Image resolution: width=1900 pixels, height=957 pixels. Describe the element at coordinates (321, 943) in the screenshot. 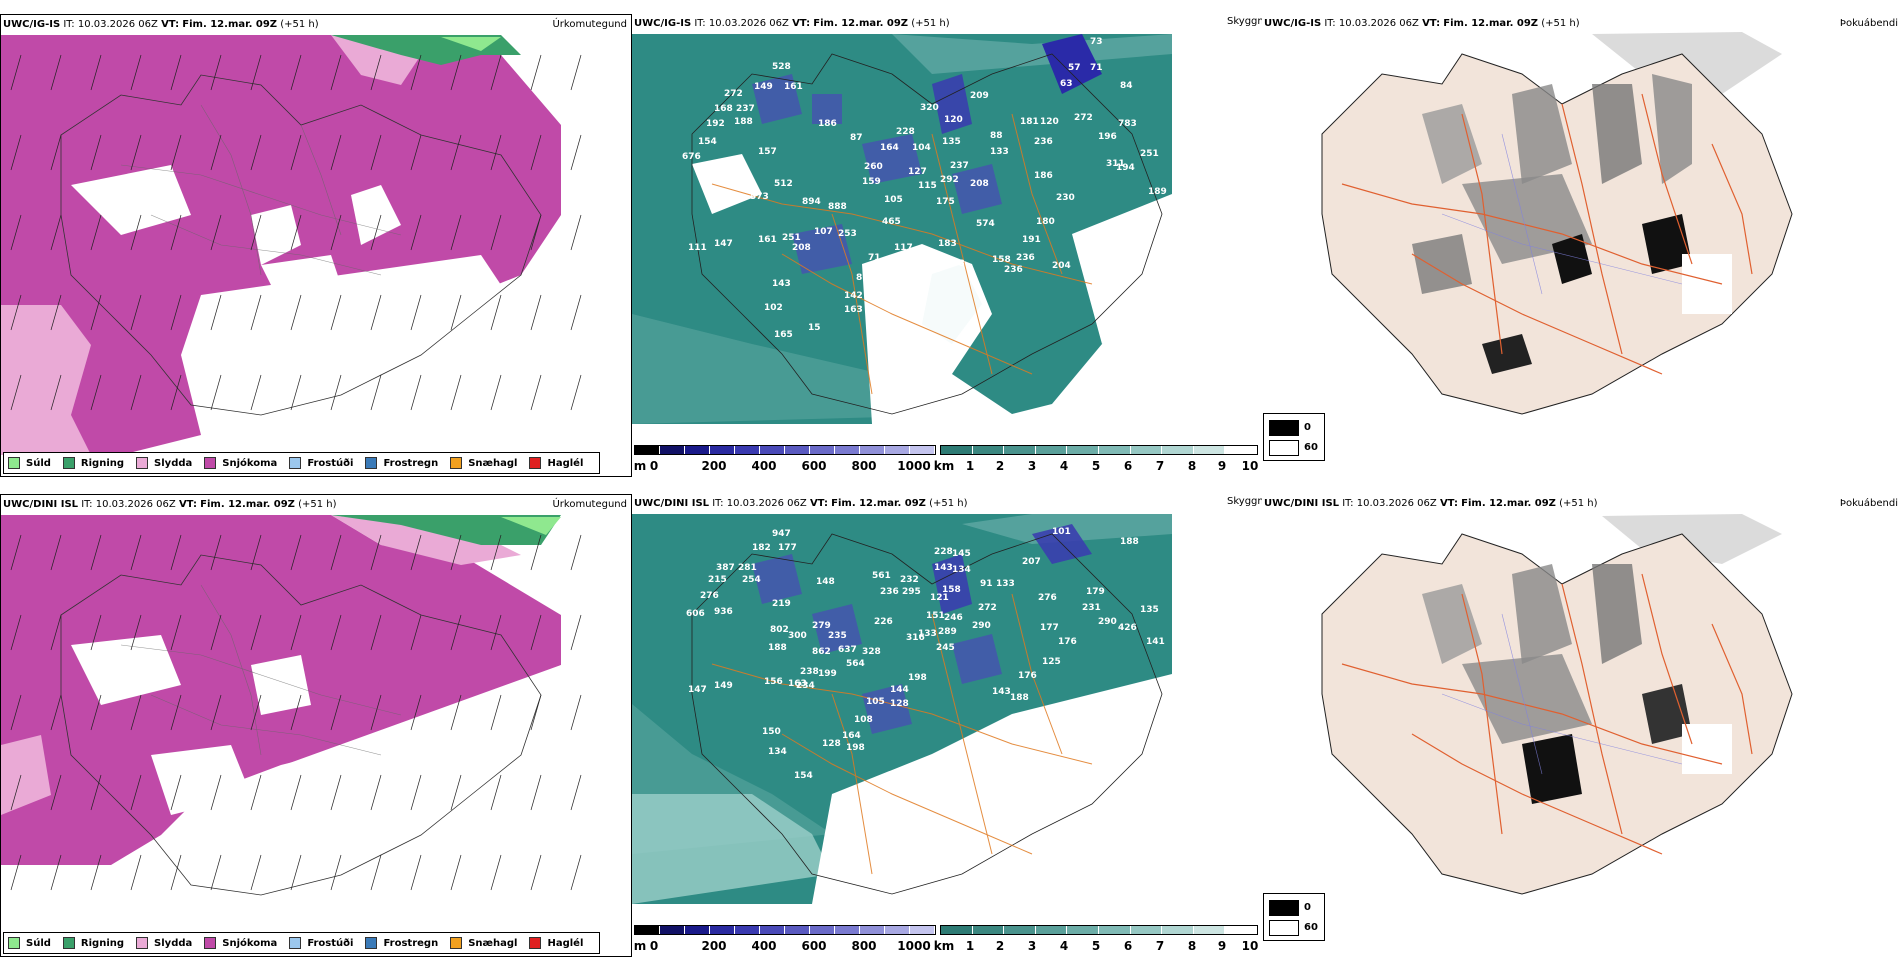

I see `legend-item-freezing-drizzle: Frostúði` at that location.